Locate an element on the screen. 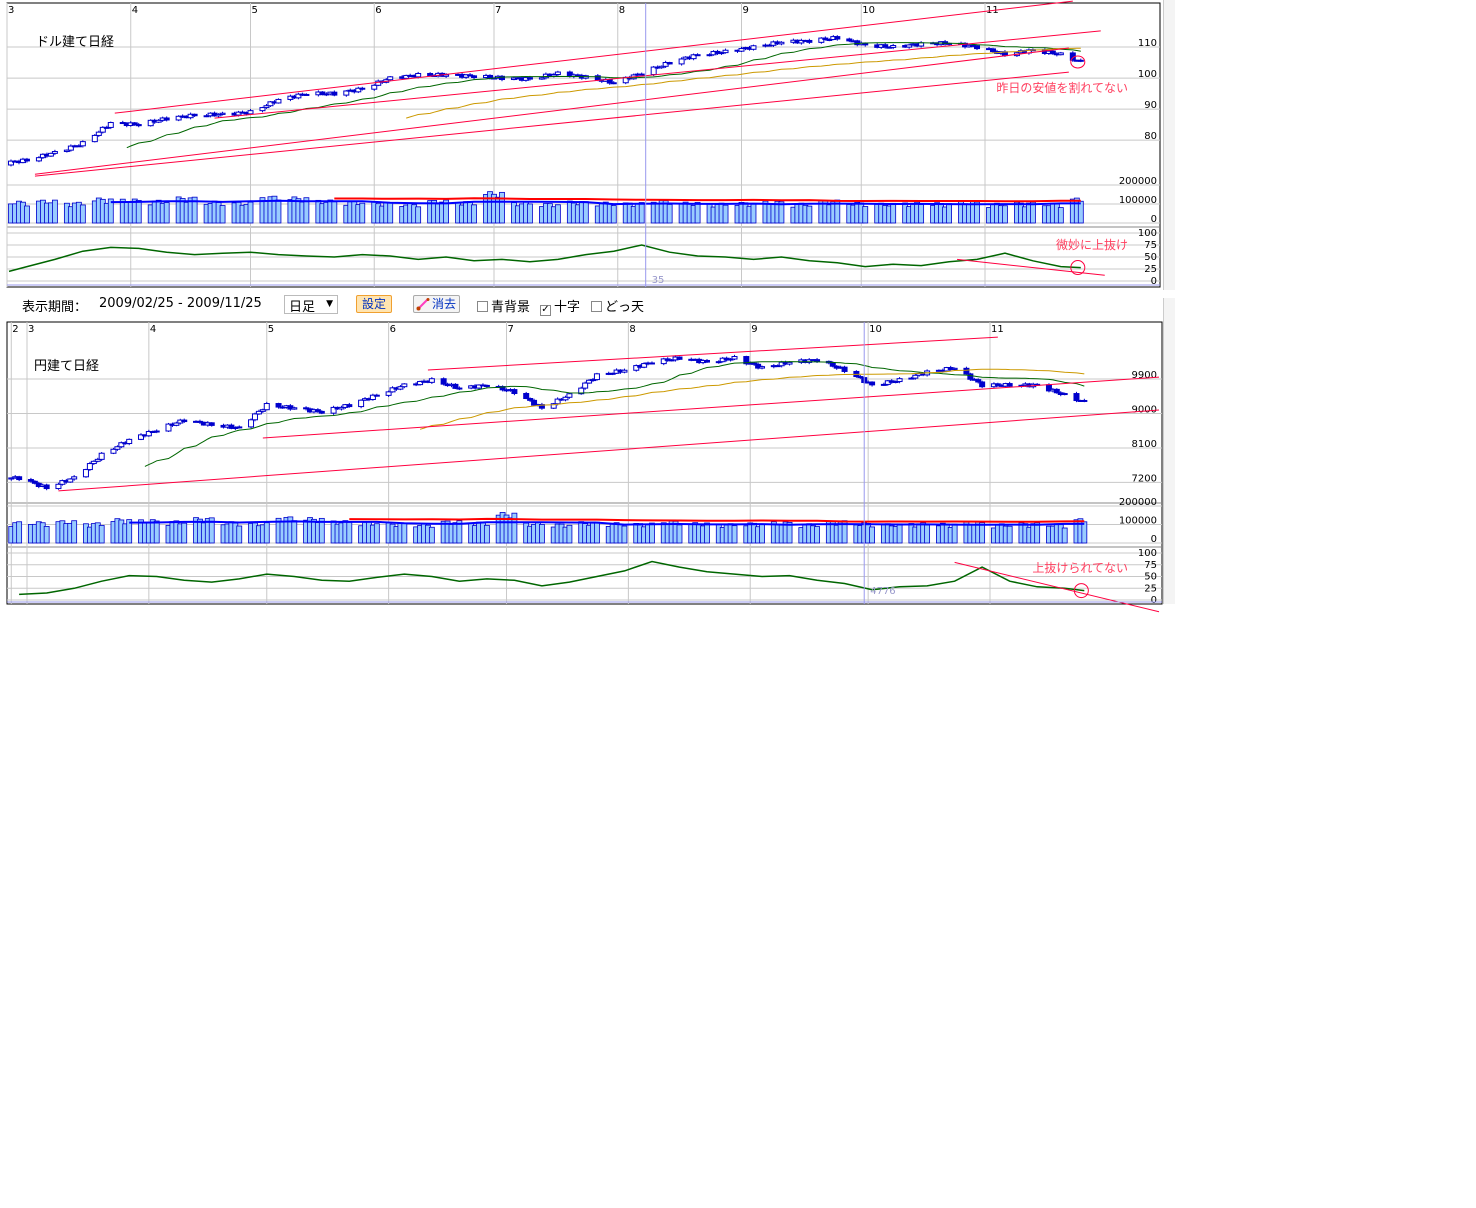 This screenshot has width=1476, height=1208. period-label: 表示期間： is located at coordinates (55, 307).